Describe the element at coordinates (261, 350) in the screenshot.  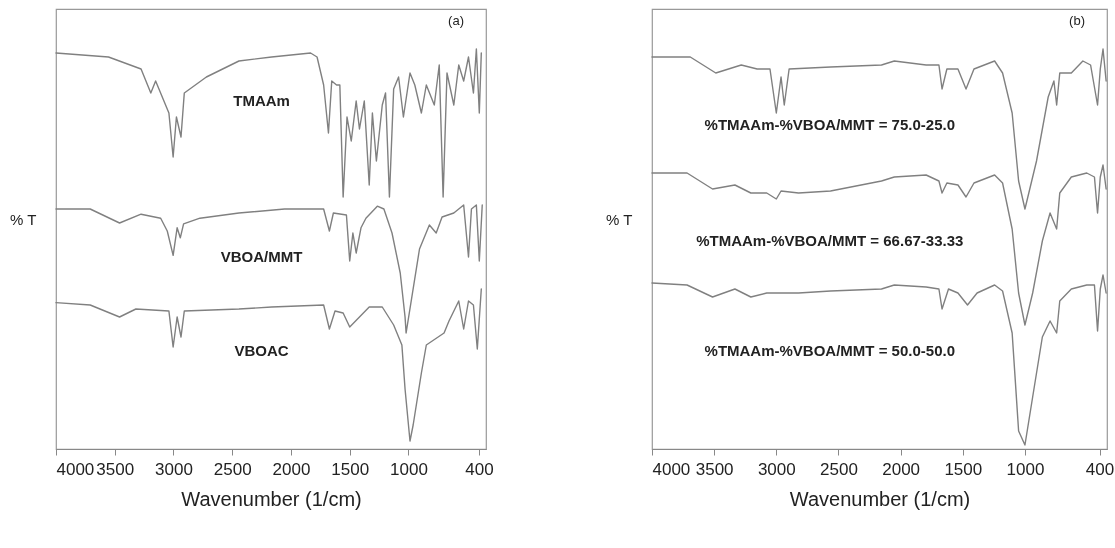
I see `text: VBOAC` at that location.